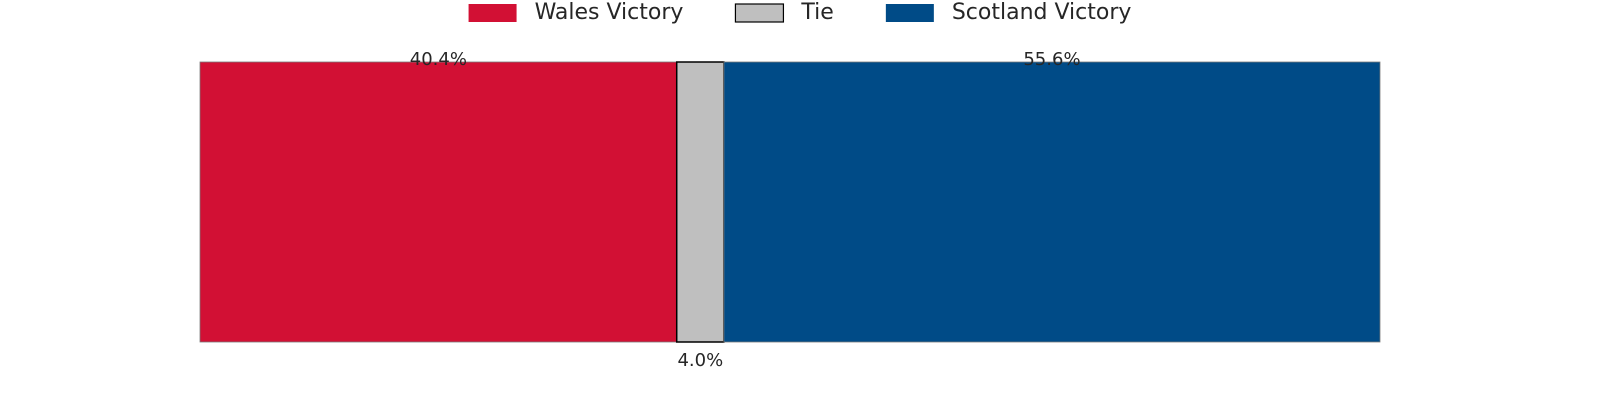 Image resolution: width=1600 pixels, height=400 pixels. I want to click on legend-label-wales-victory: Wales Victory, so click(609, 12).